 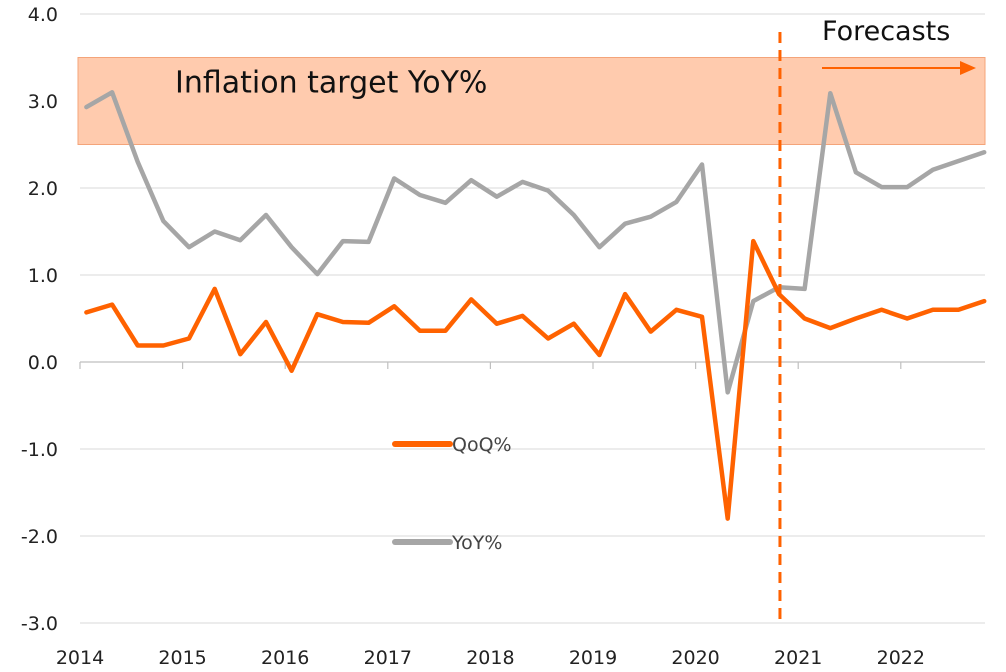 I want to click on x-tick-label: 2020, so click(x=695, y=658).